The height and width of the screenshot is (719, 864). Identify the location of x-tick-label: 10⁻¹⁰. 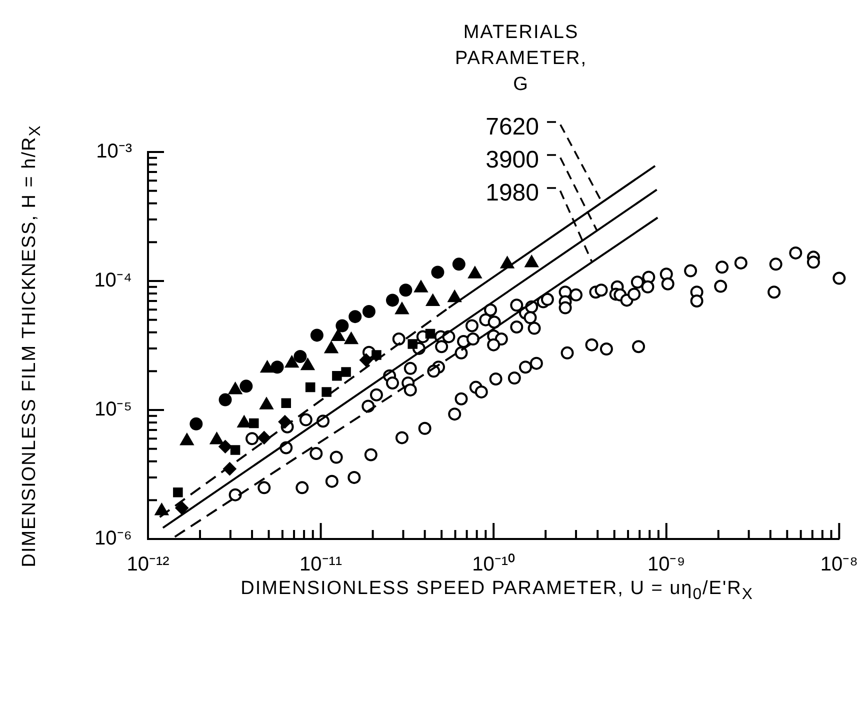
(494, 564).